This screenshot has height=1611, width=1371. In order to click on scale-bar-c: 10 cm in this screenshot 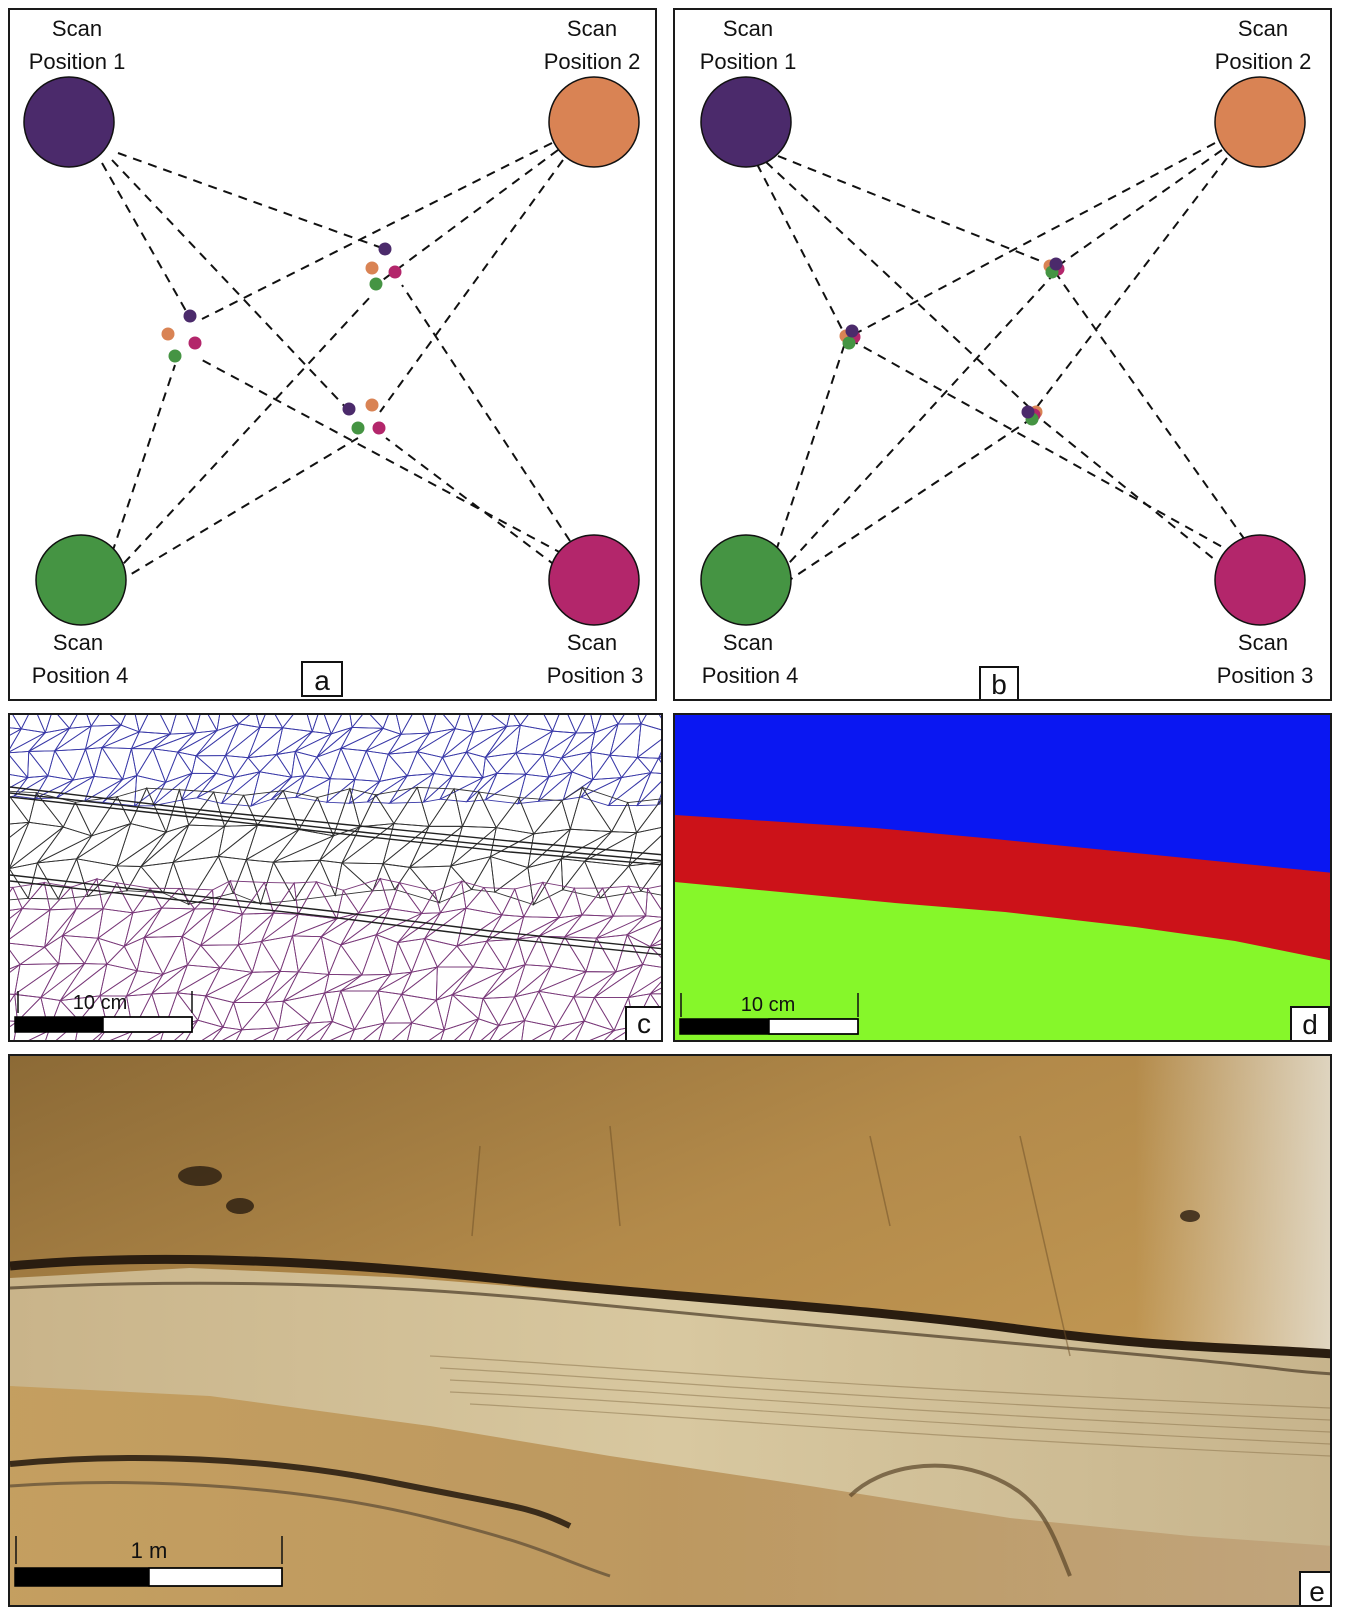, I will do `click(103, 1012)`.